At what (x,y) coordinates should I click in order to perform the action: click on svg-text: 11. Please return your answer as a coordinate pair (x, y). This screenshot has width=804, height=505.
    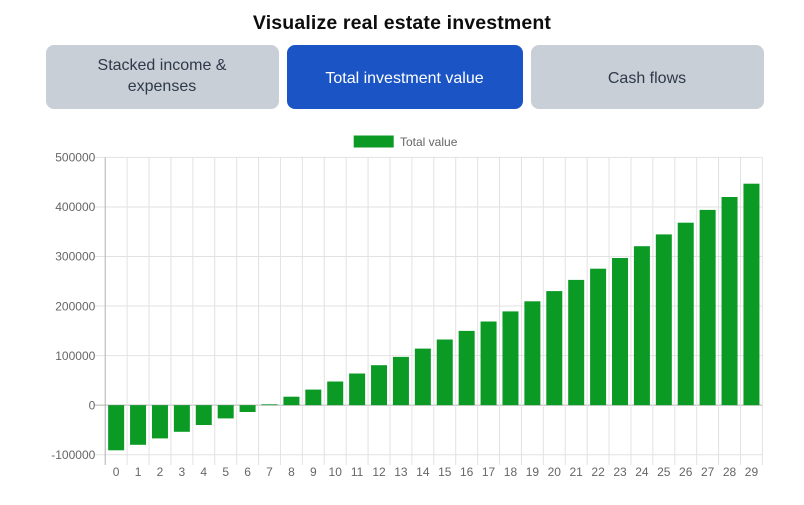
    Looking at the image, I should click on (357, 472).